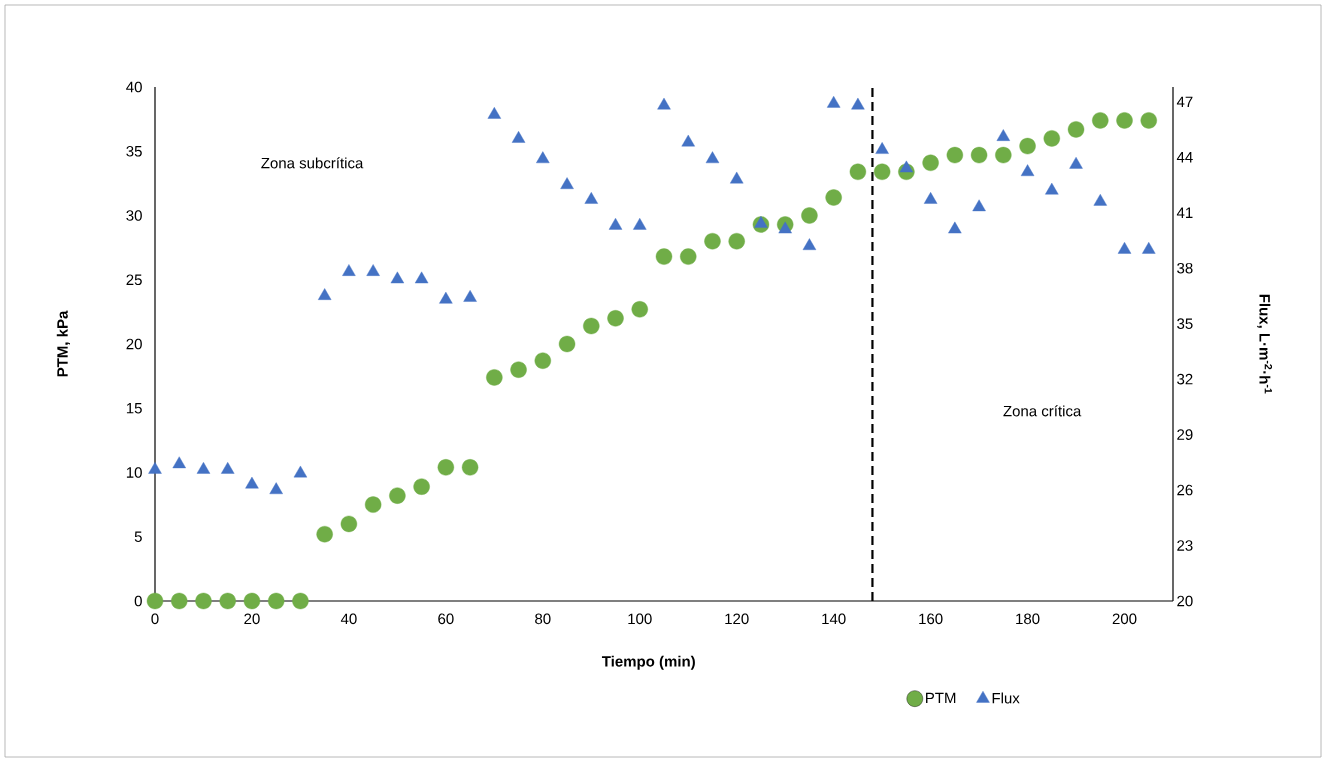  What do you see at coordinates (1184, 212) in the screenshot?
I see `y2-tick-label: 41` at bounding box center [1184, 212].